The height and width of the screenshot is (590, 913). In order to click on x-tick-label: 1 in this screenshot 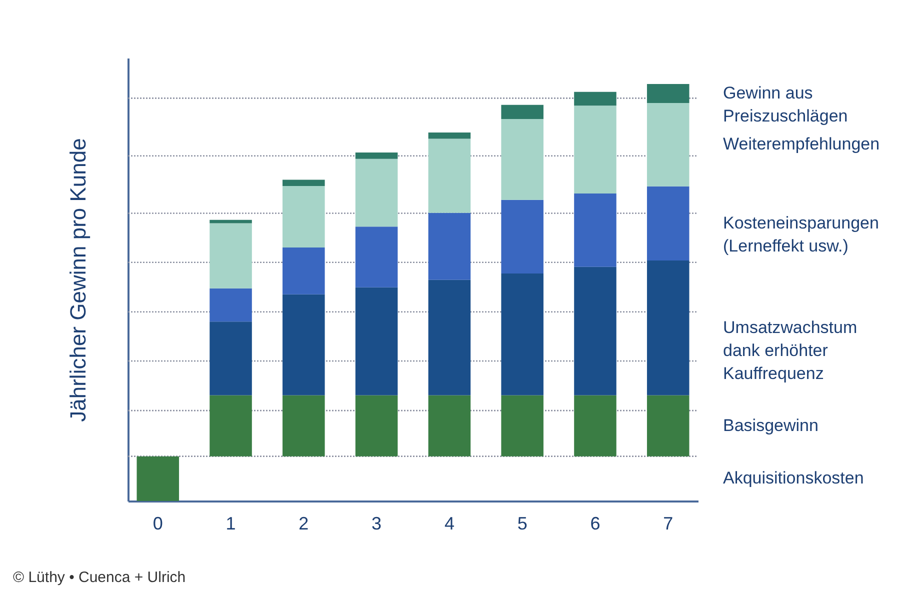, I will do `click(231, 524)`.